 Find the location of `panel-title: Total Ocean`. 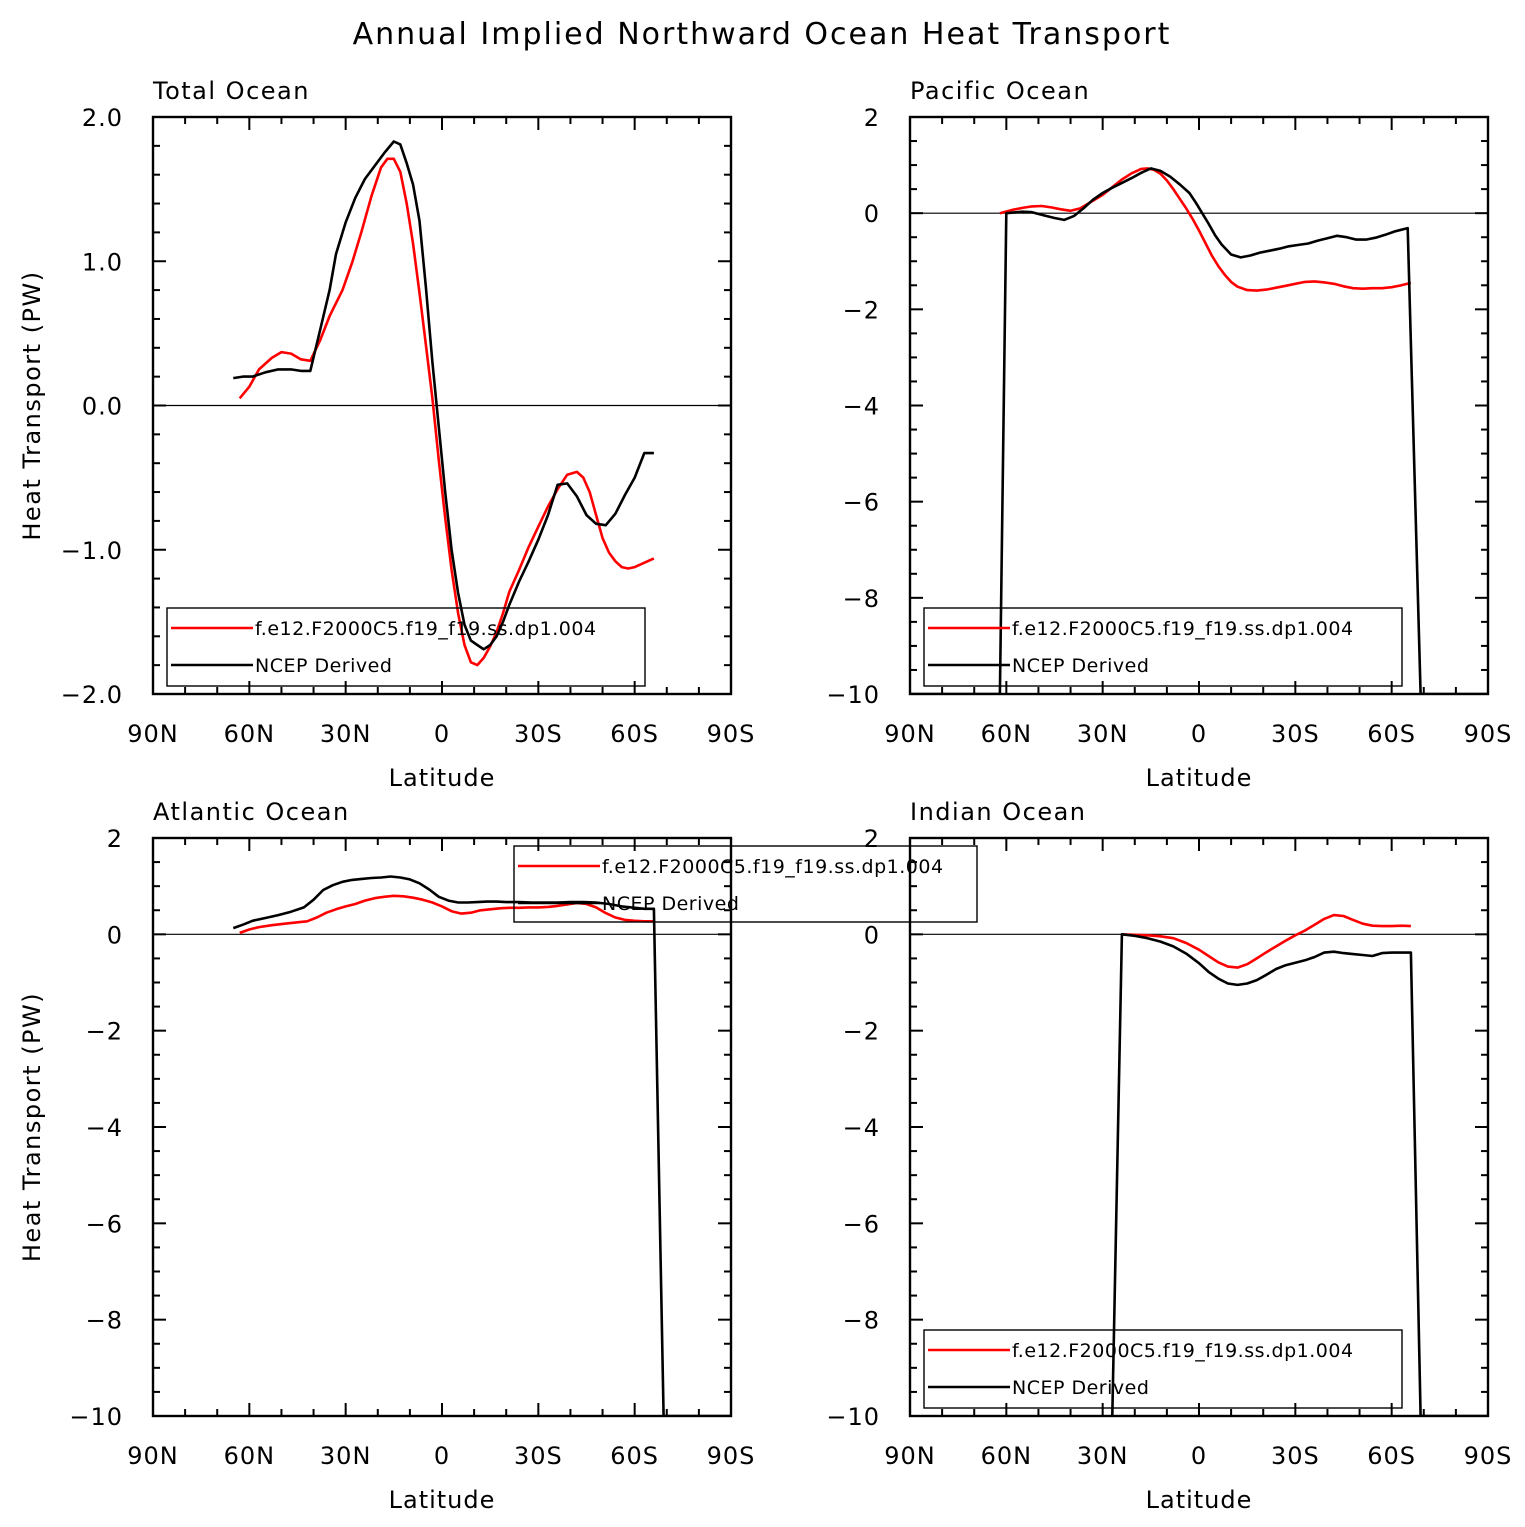

panel-title: Total Ocean is located at coordinates (231, 91).